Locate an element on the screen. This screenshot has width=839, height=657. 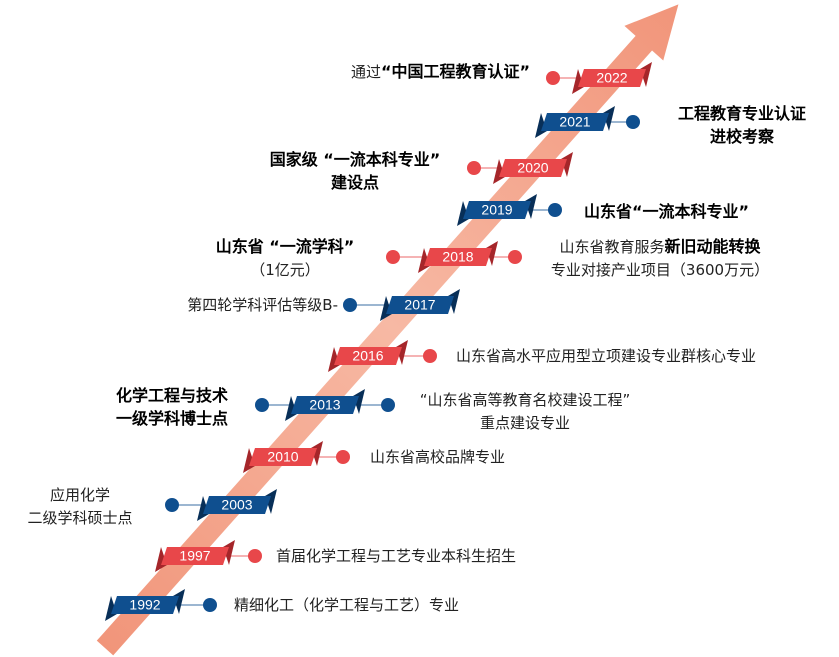
milestone-text: 山东省 “一流学科” is located at coordinates (285, 246).